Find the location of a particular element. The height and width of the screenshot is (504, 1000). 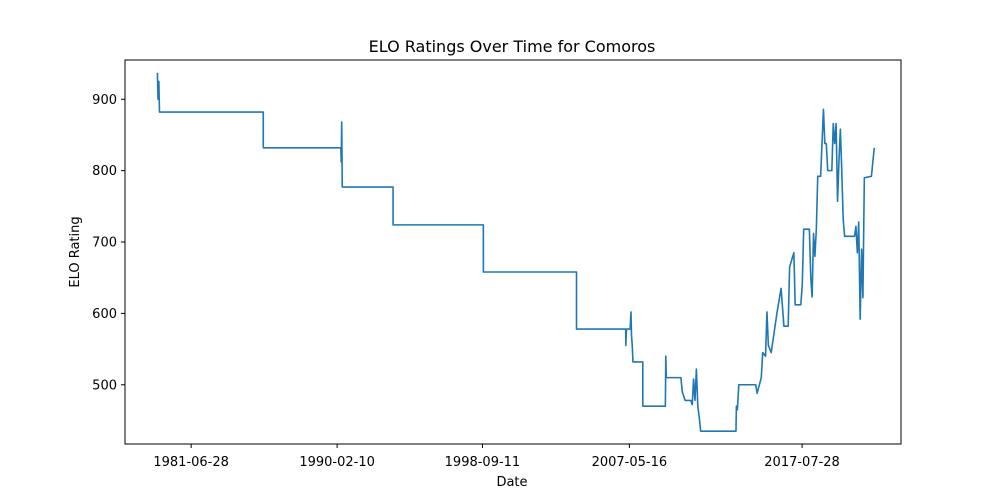

x-tick-label: 2017-07-28 is located at coordinates (802, 462).